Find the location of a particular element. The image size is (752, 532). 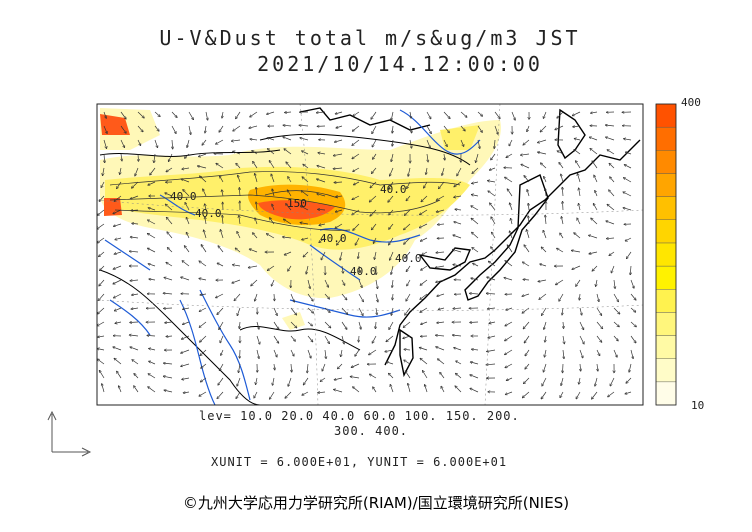

contour-label: 40.0 is located at coordinates (333, 238).